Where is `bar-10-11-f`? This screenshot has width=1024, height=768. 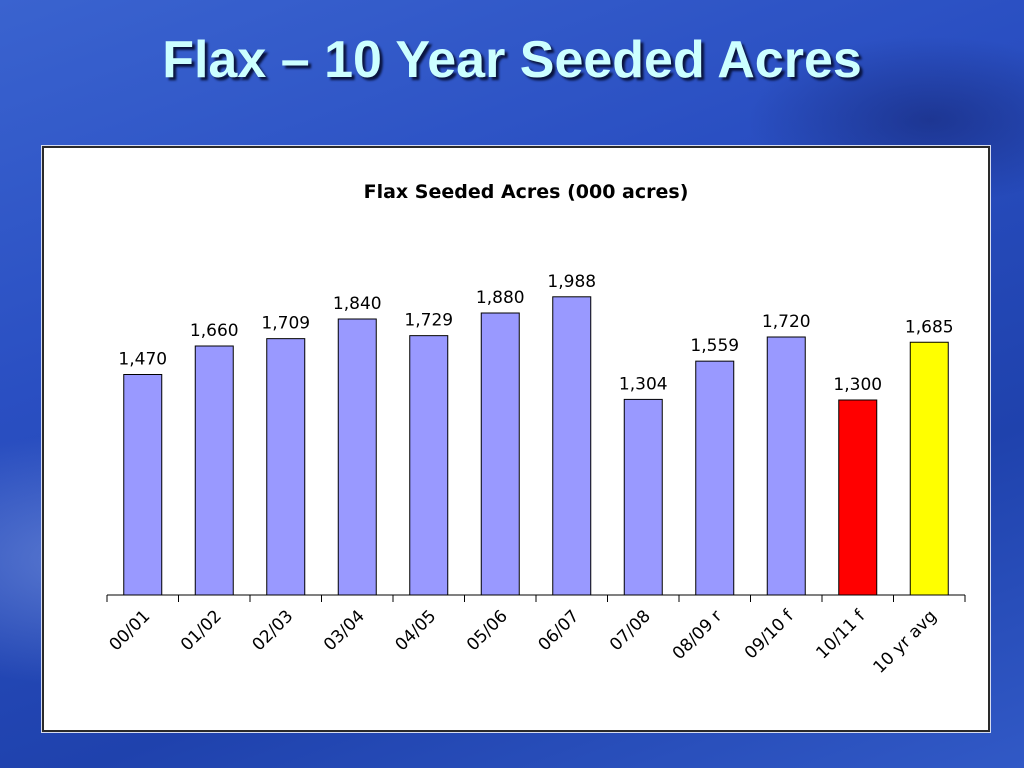 bar-10-11-f is located at coordinates (858, 497).